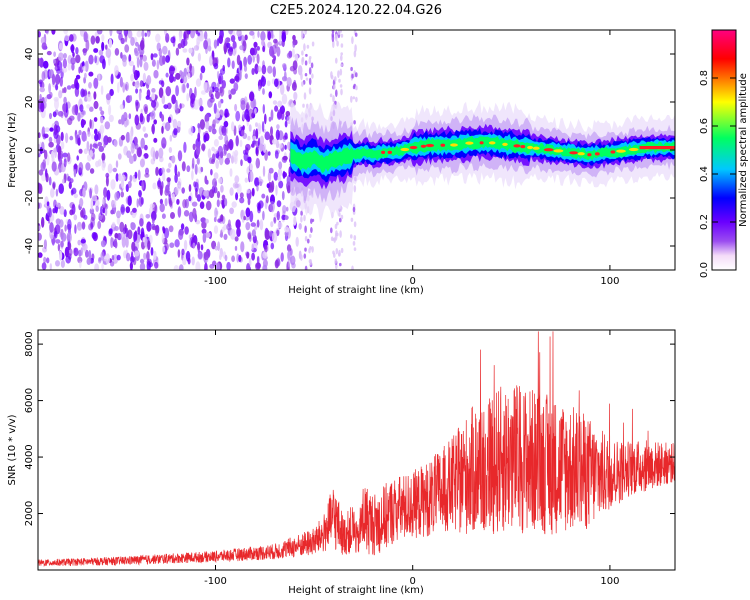 This screenshot has height=600, width=750. Describe the element at coordinates (482, 159) in the screenshot. I see `signal-band` at that location.